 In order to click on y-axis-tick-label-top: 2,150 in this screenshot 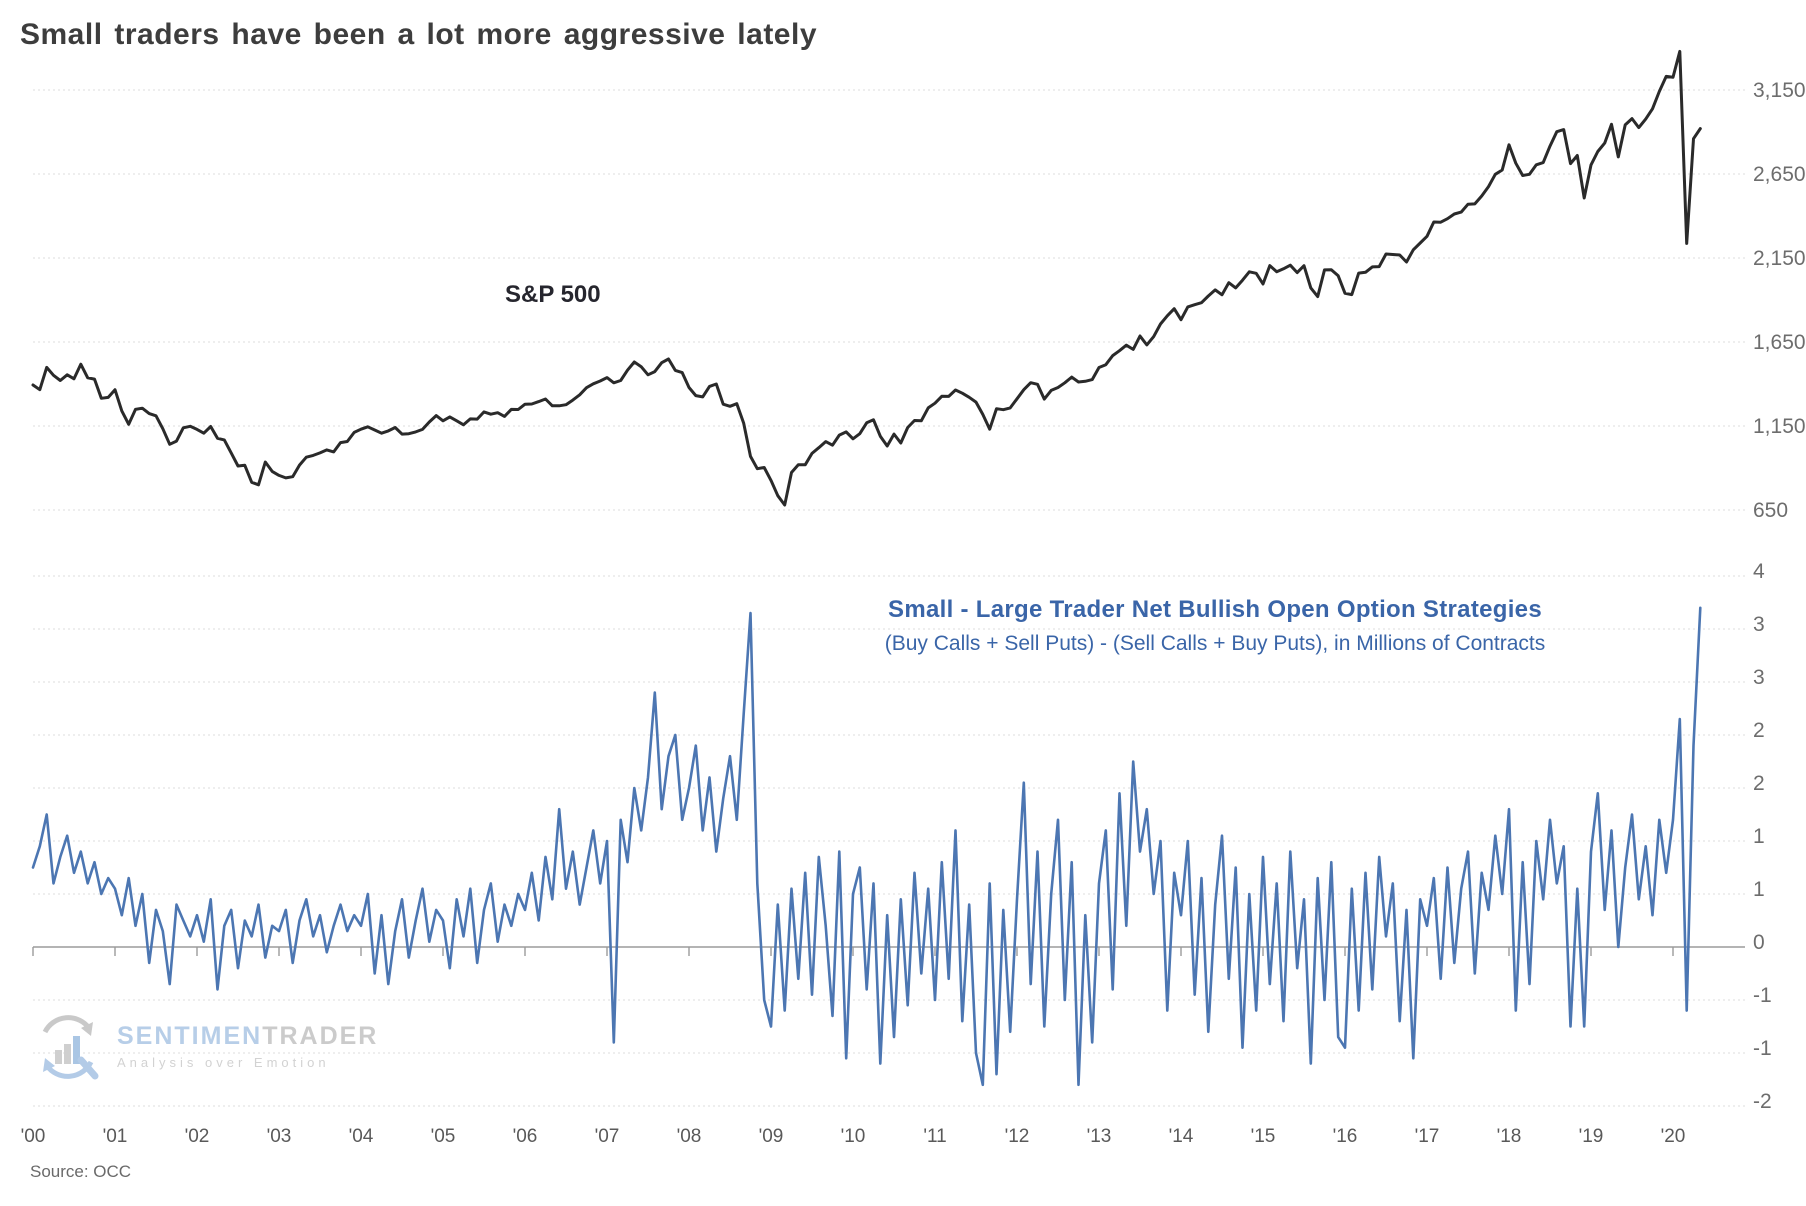, I will do `click(1779, 258)`.